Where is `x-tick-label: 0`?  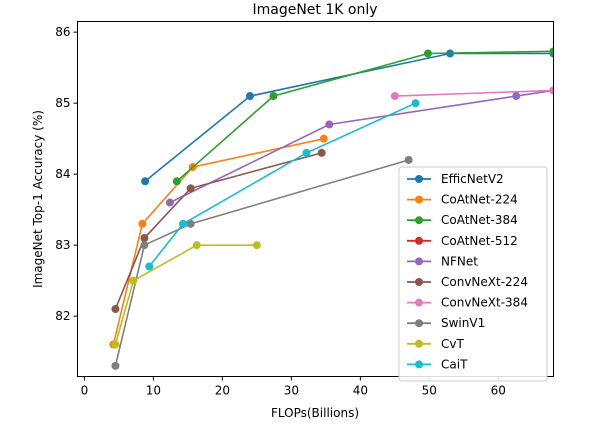 x-tick-label: 0 is located at coordinates (85, 391).